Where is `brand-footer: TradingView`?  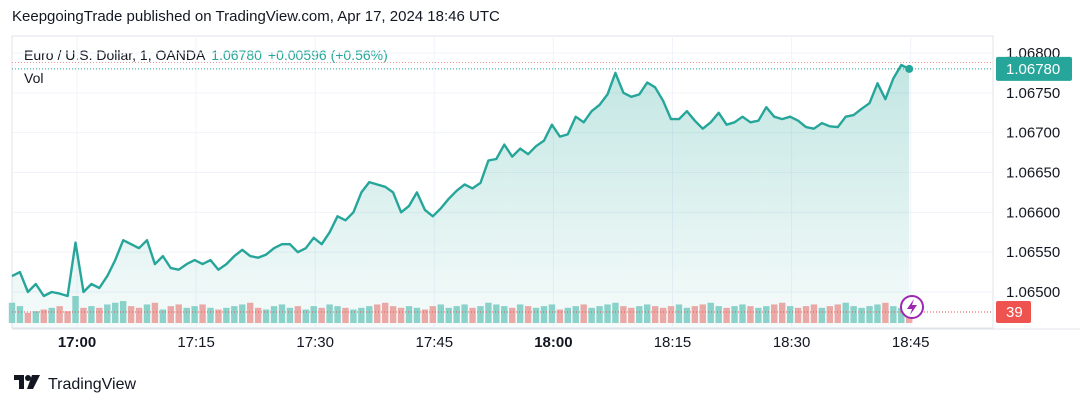 brand-footer: TradingView is located at coordinates (75, 384).